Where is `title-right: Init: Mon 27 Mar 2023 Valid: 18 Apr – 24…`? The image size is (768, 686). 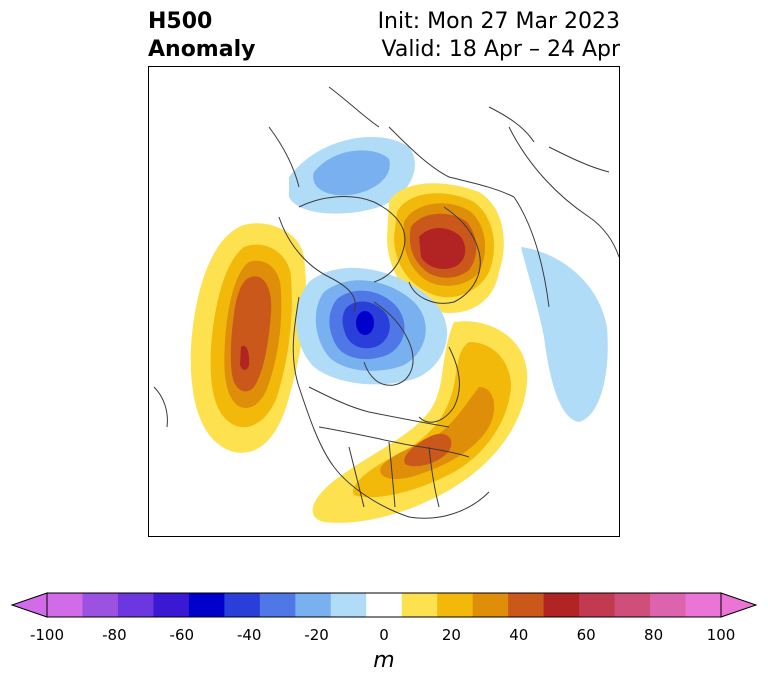 title-right: Init: Mon 27 Mar 2023 Valid: 18 Apr – 24… is located at coordinates (499, 36).